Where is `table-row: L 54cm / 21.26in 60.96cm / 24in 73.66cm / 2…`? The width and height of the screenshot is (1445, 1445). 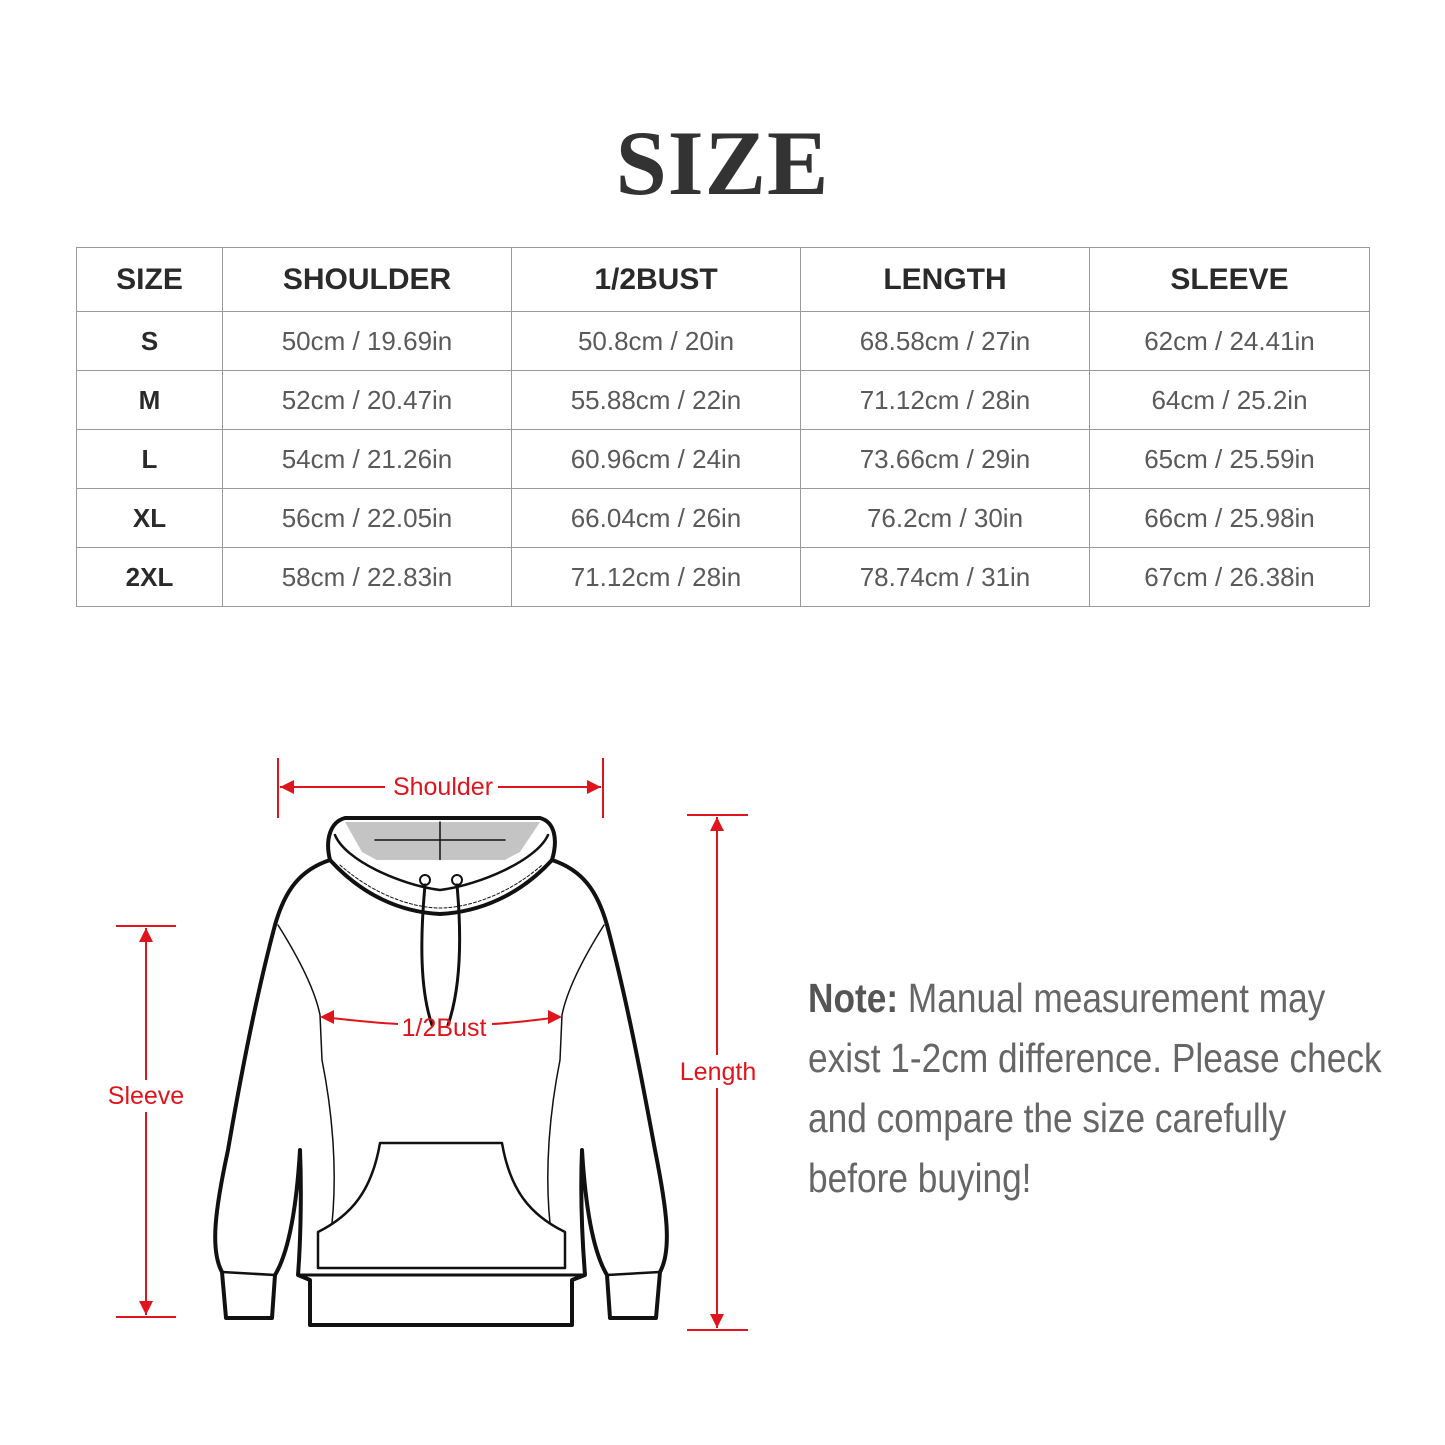 table-row: L 54cm / 21.26in 60.96cm / 24in 73.66cm / 2… is located at coordinates (723, 459).